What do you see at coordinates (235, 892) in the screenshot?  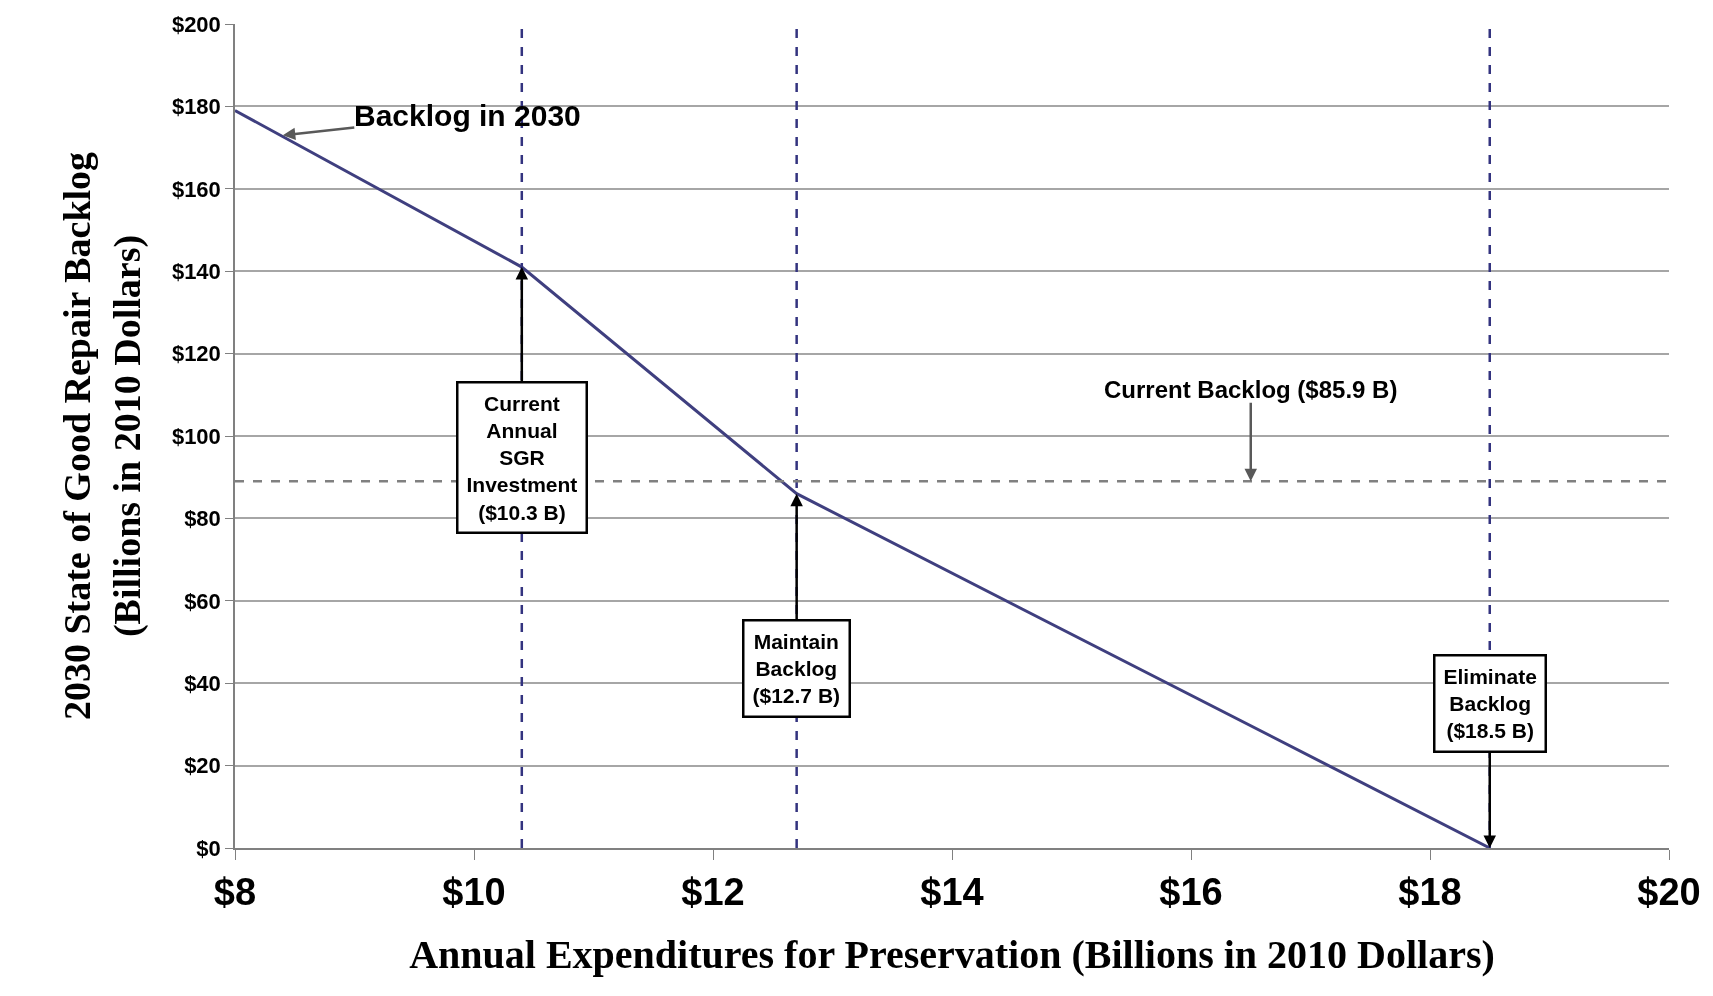 I see `x-tick-label: $8` at bounding box center [235, 892].